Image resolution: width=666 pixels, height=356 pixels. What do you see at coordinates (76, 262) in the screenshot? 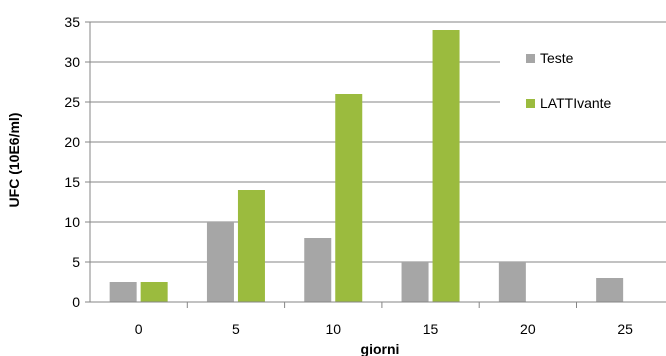
I see `y-tick-label-1: 5` at bounding box center [76, 262].